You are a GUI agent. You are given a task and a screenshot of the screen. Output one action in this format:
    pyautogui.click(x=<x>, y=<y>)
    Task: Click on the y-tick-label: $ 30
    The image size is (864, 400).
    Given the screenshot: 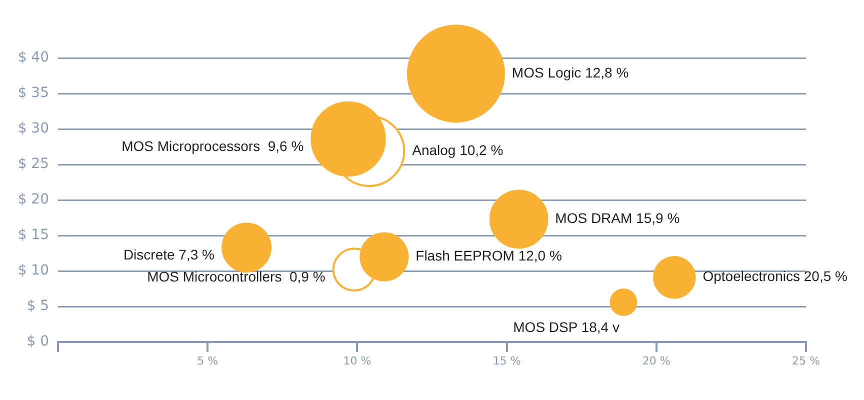 What is the action you would take?
    pyautogui.click(x=33, y=128)
    